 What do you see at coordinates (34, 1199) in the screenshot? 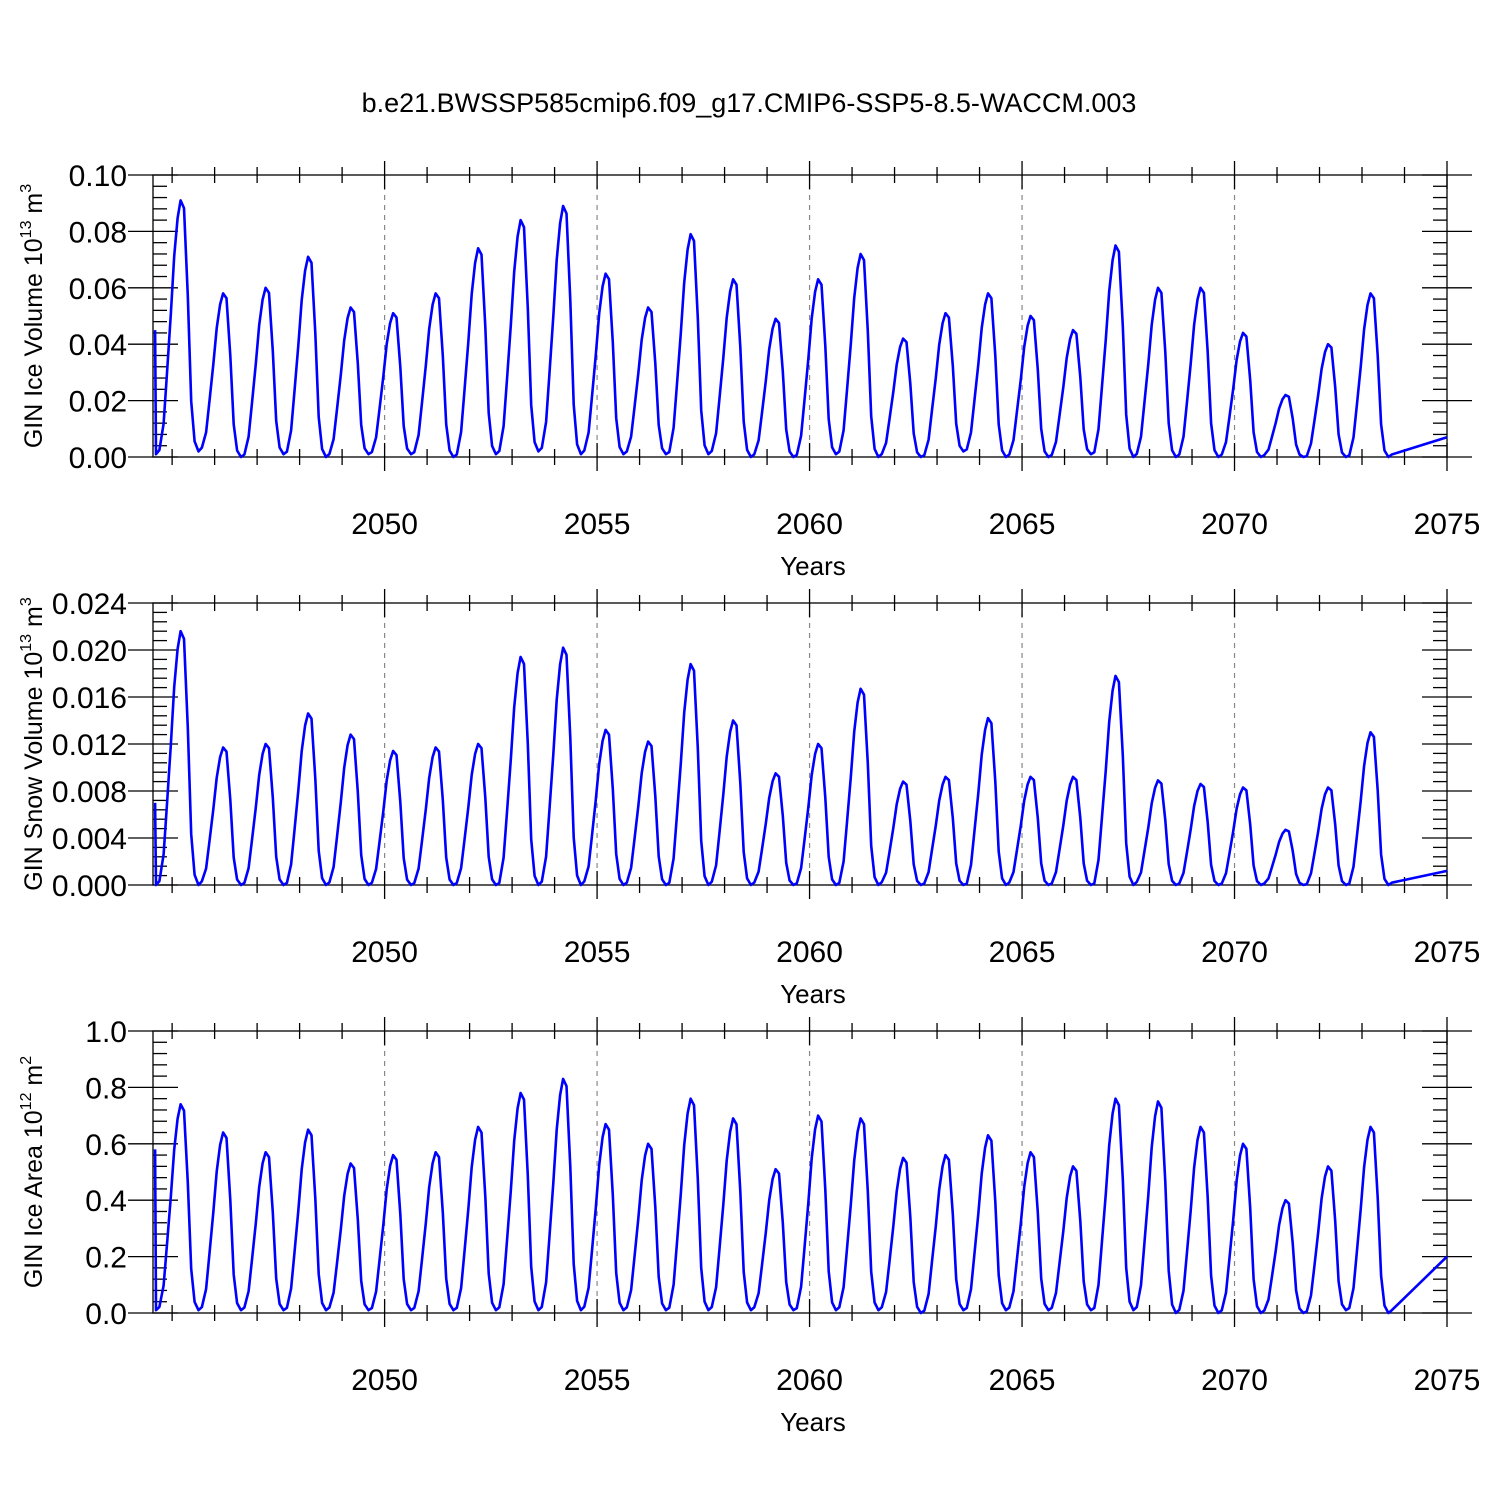
I see `y-label-text: GIN Ice Area 10` at bounding box center [34, 1199].